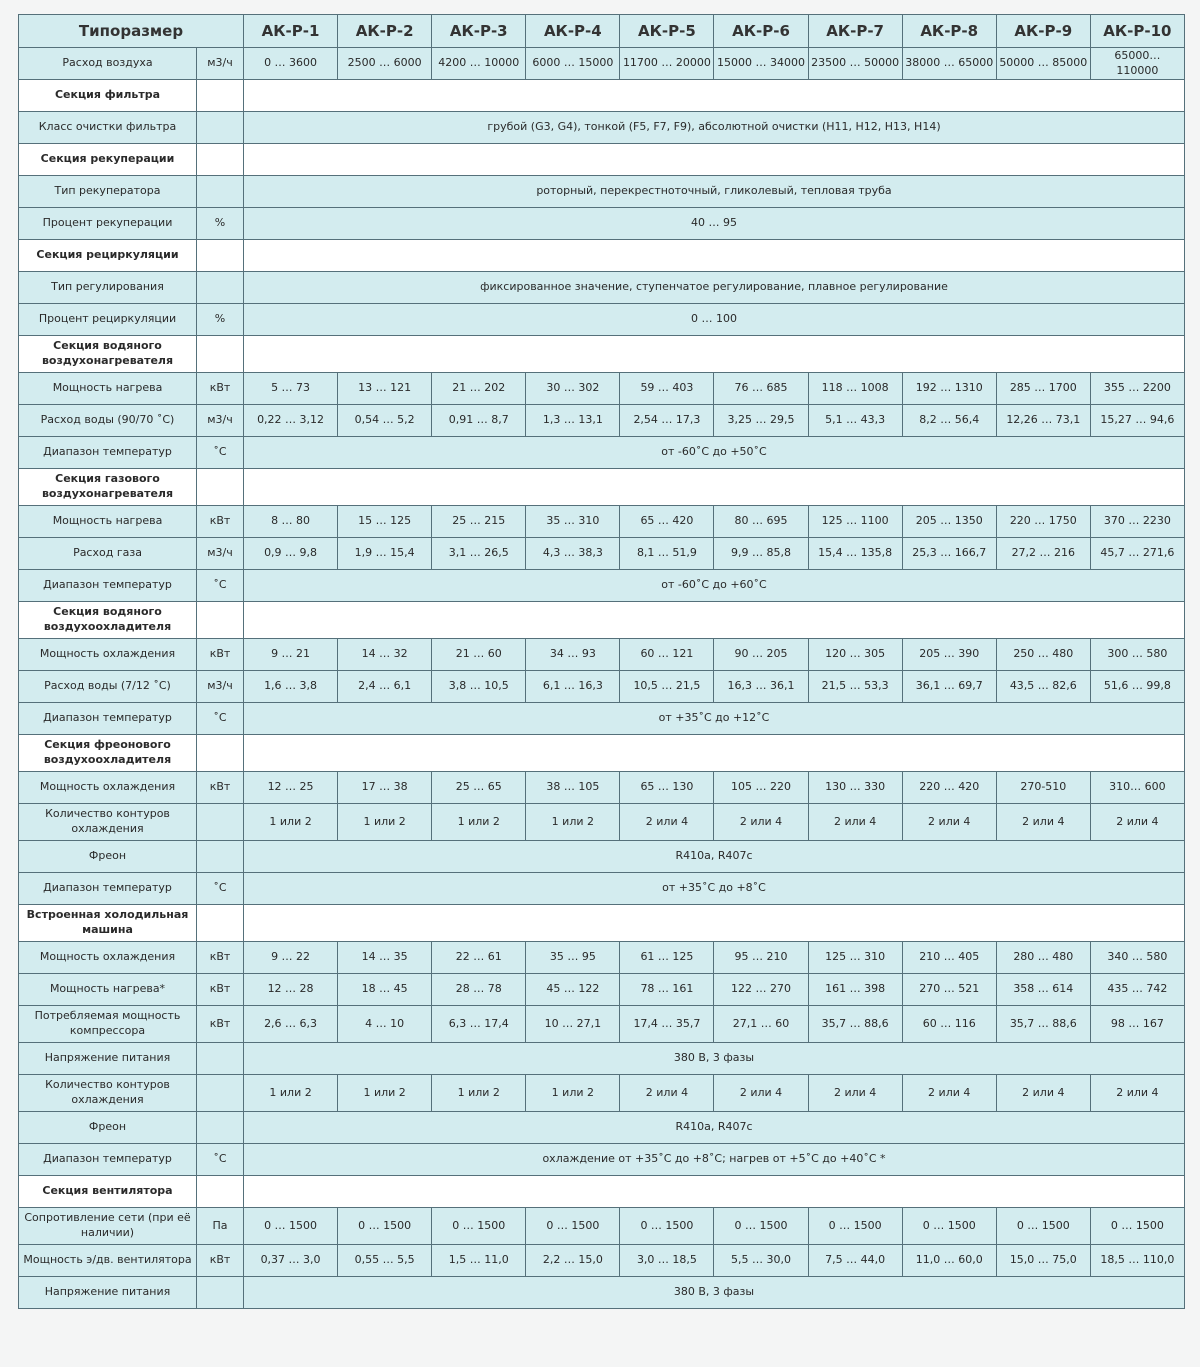 This screenshot has width=1200, height=1367. Describe the element at coordinates (479, 654) in the screenshot. I see `value-cell: 21 … 60` at that location.